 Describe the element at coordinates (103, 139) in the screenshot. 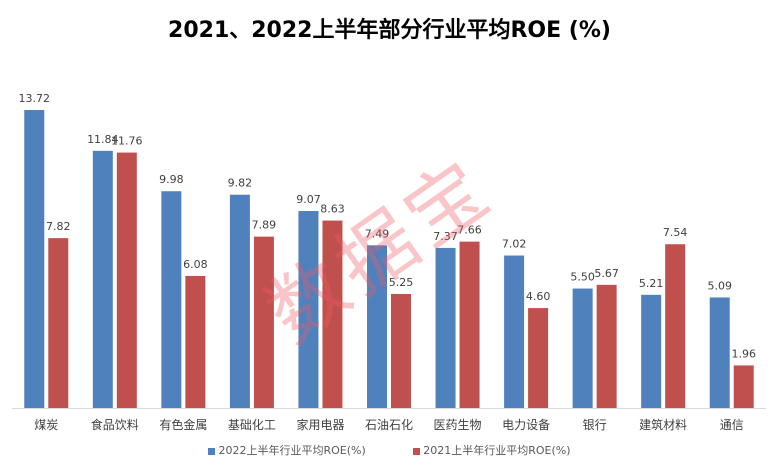

I see `data-label: 11.84` at that location.